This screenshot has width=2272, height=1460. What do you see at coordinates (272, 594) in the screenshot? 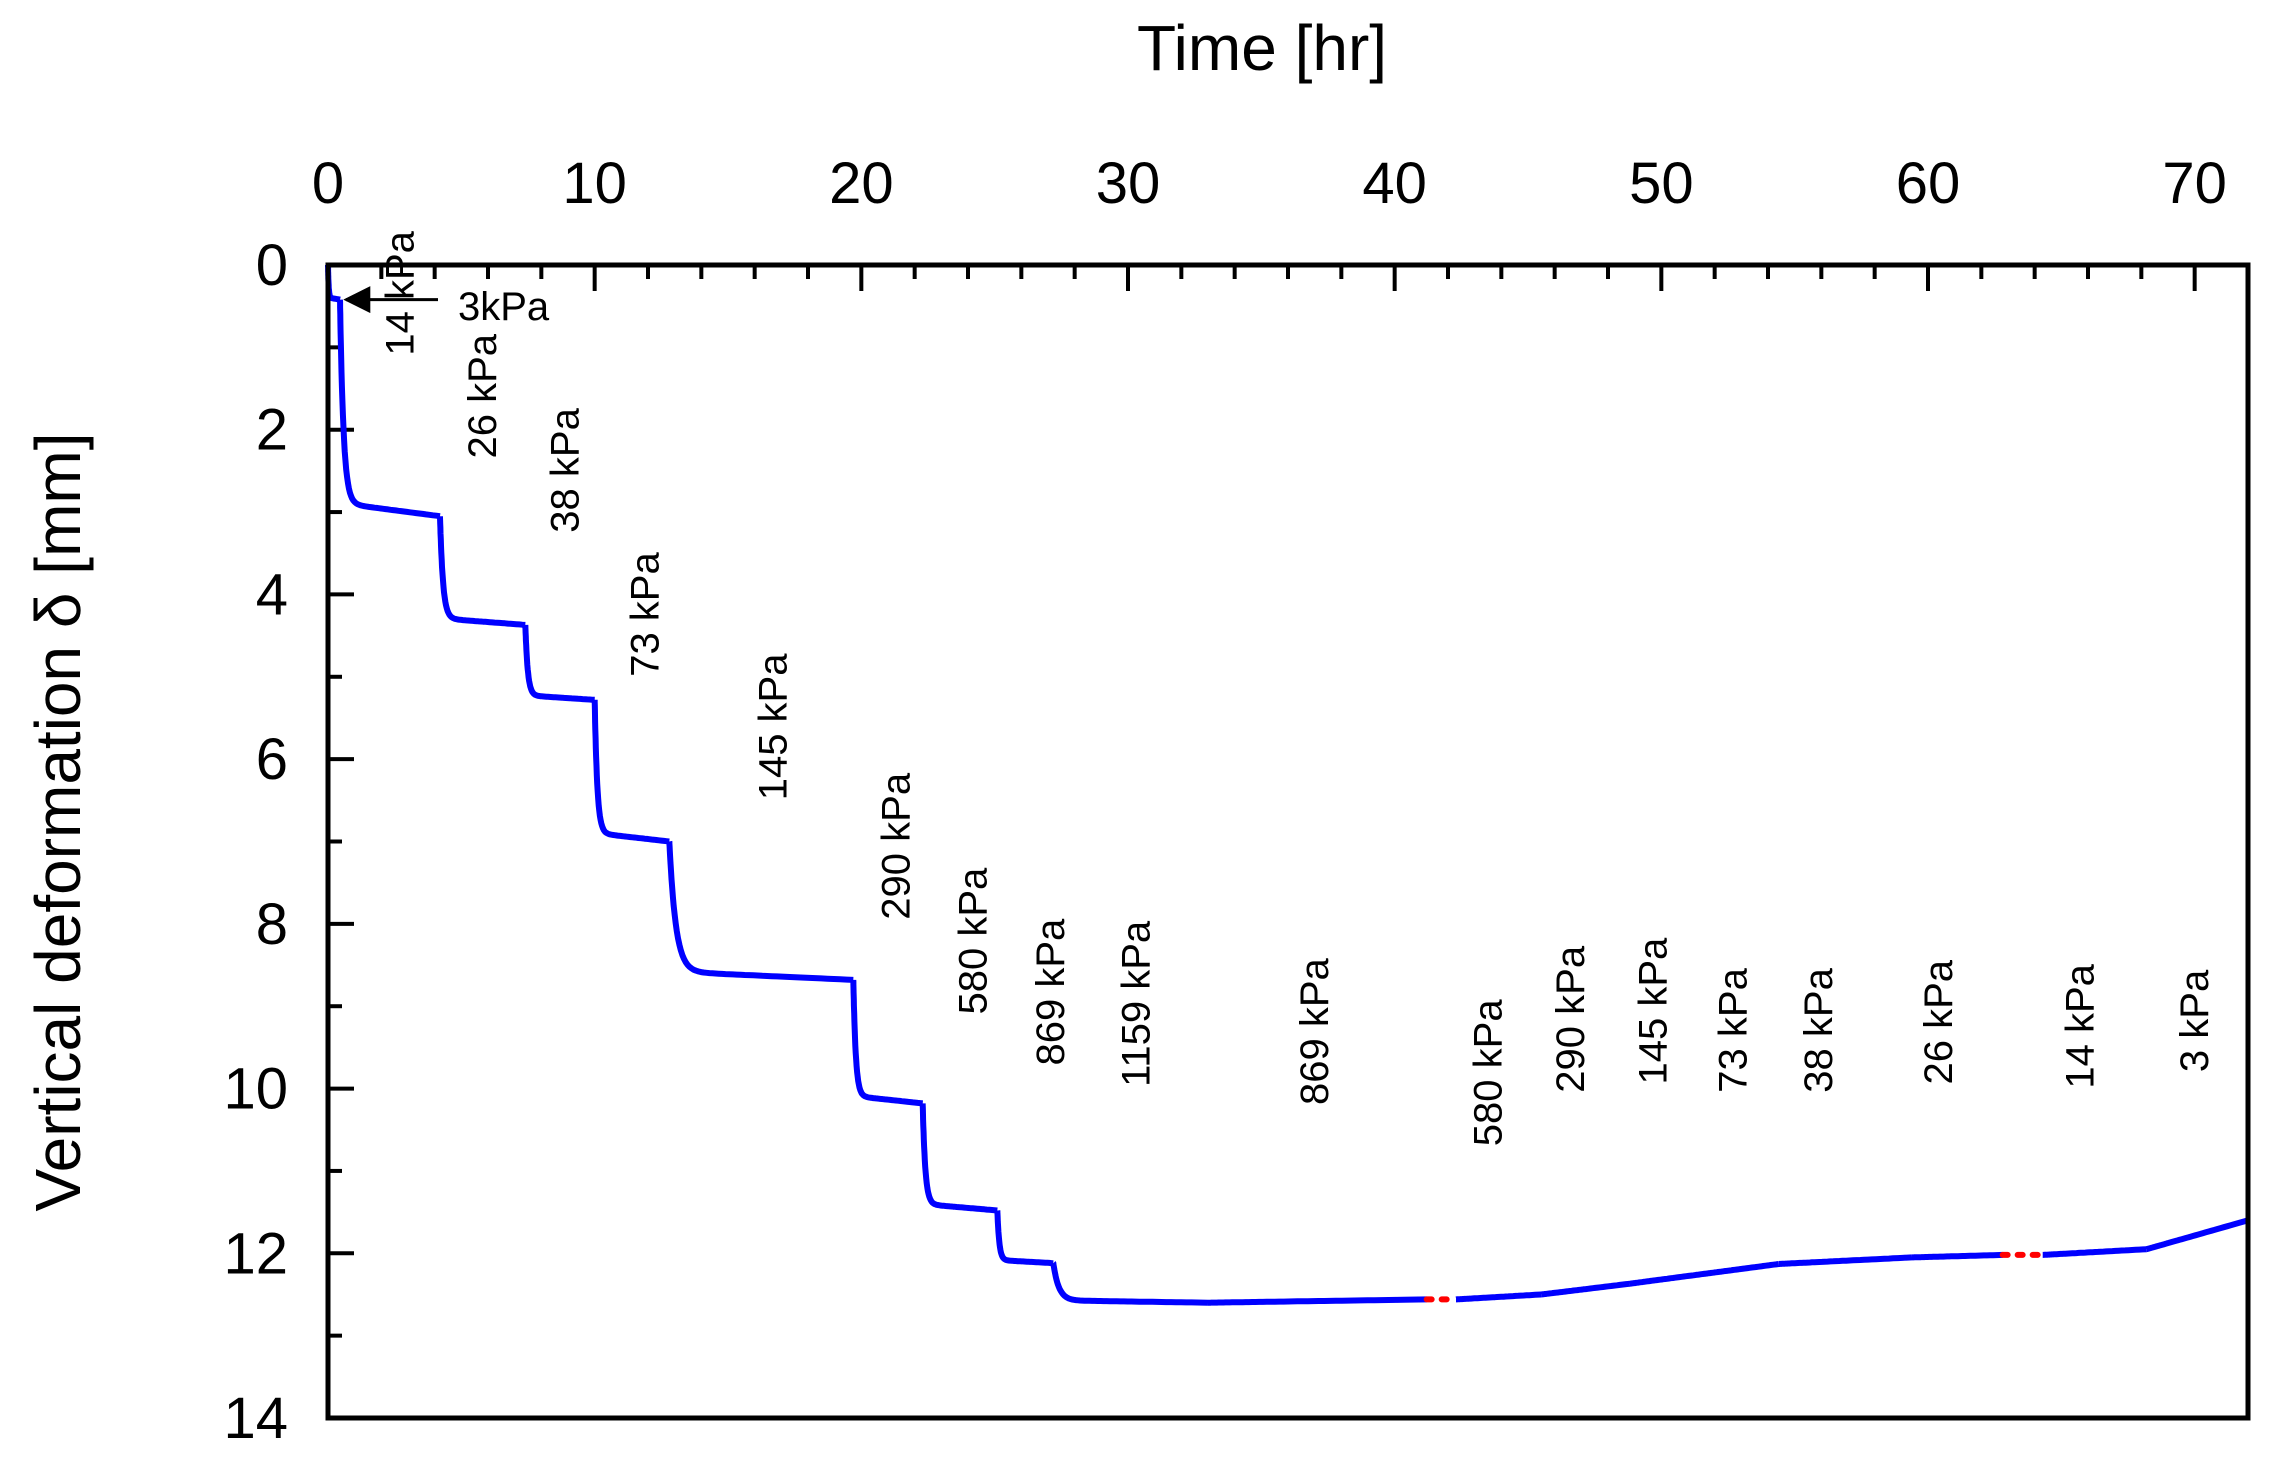
I see `y-tick-label: 4` at bounding box center [272, 594].